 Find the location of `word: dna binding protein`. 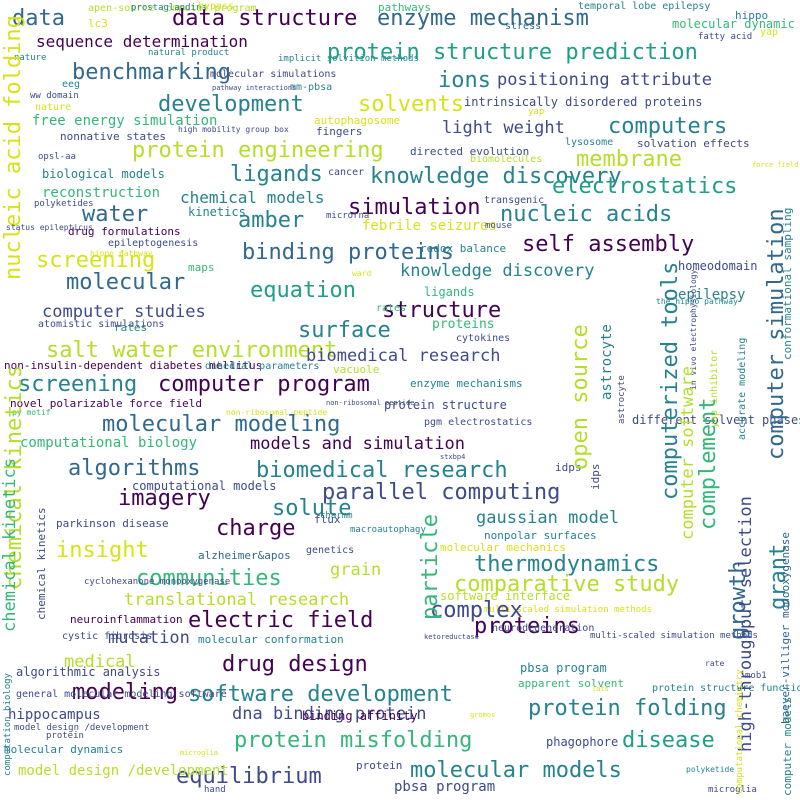

word: dna binding protein is located at coordinates (329, 714).